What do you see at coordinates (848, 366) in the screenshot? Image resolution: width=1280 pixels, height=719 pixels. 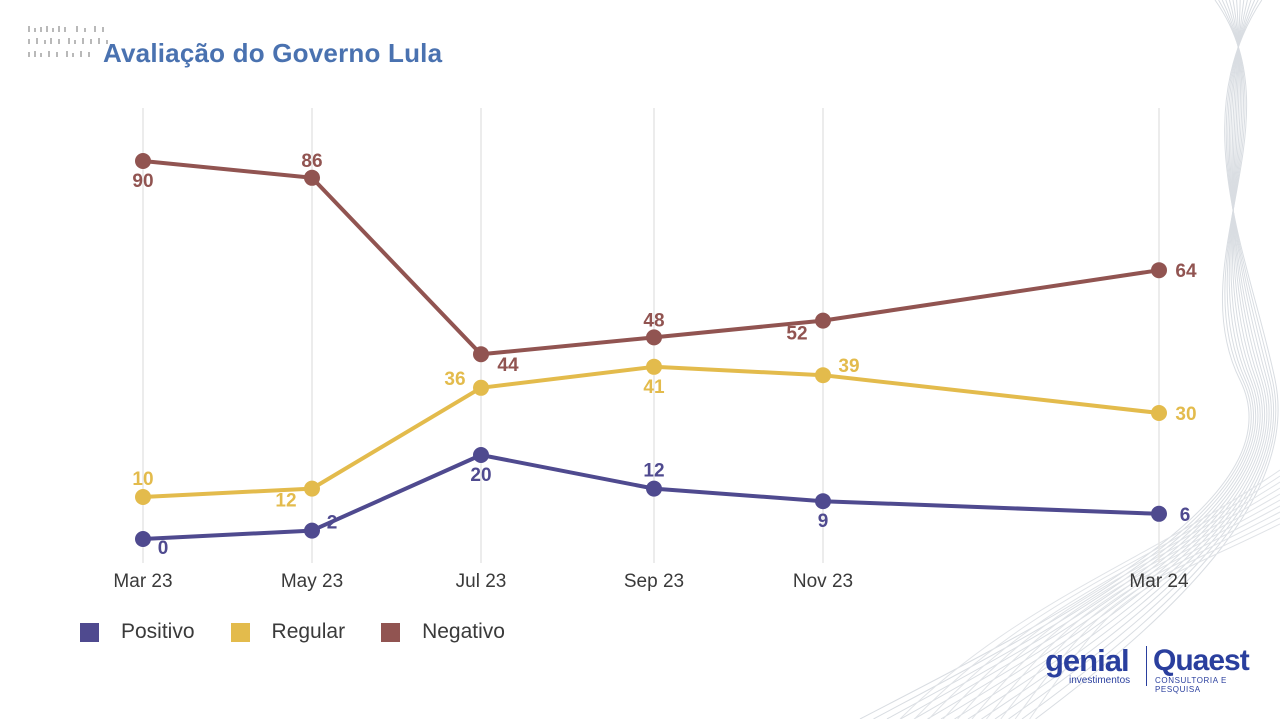 I see `data-label-regular: 39` at bounding box center [848, 366].